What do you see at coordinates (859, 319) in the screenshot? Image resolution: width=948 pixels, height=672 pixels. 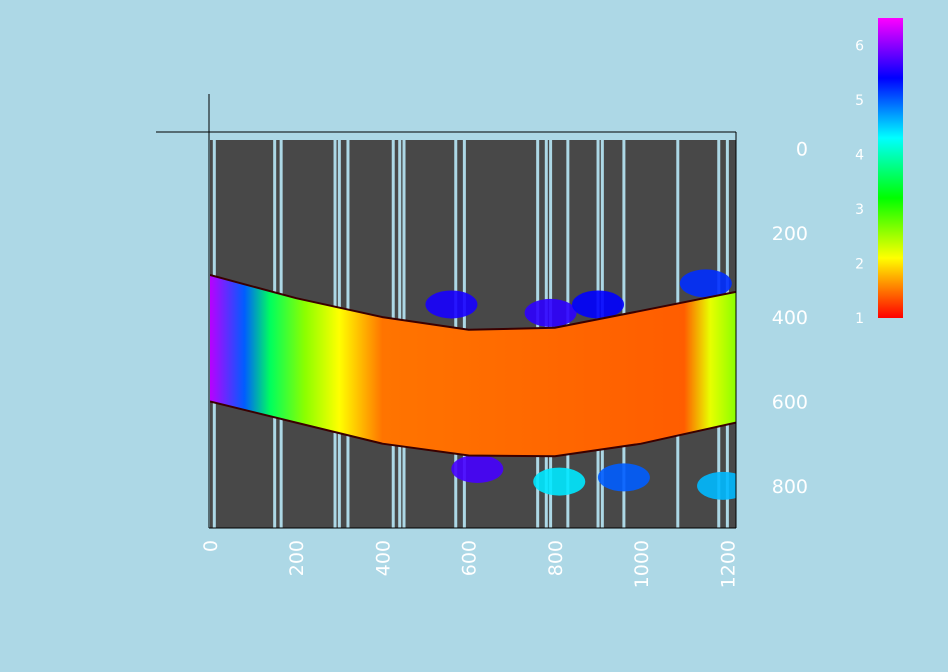 I see `colorbar-tick-label: 1` at bounding box center [859, 319].